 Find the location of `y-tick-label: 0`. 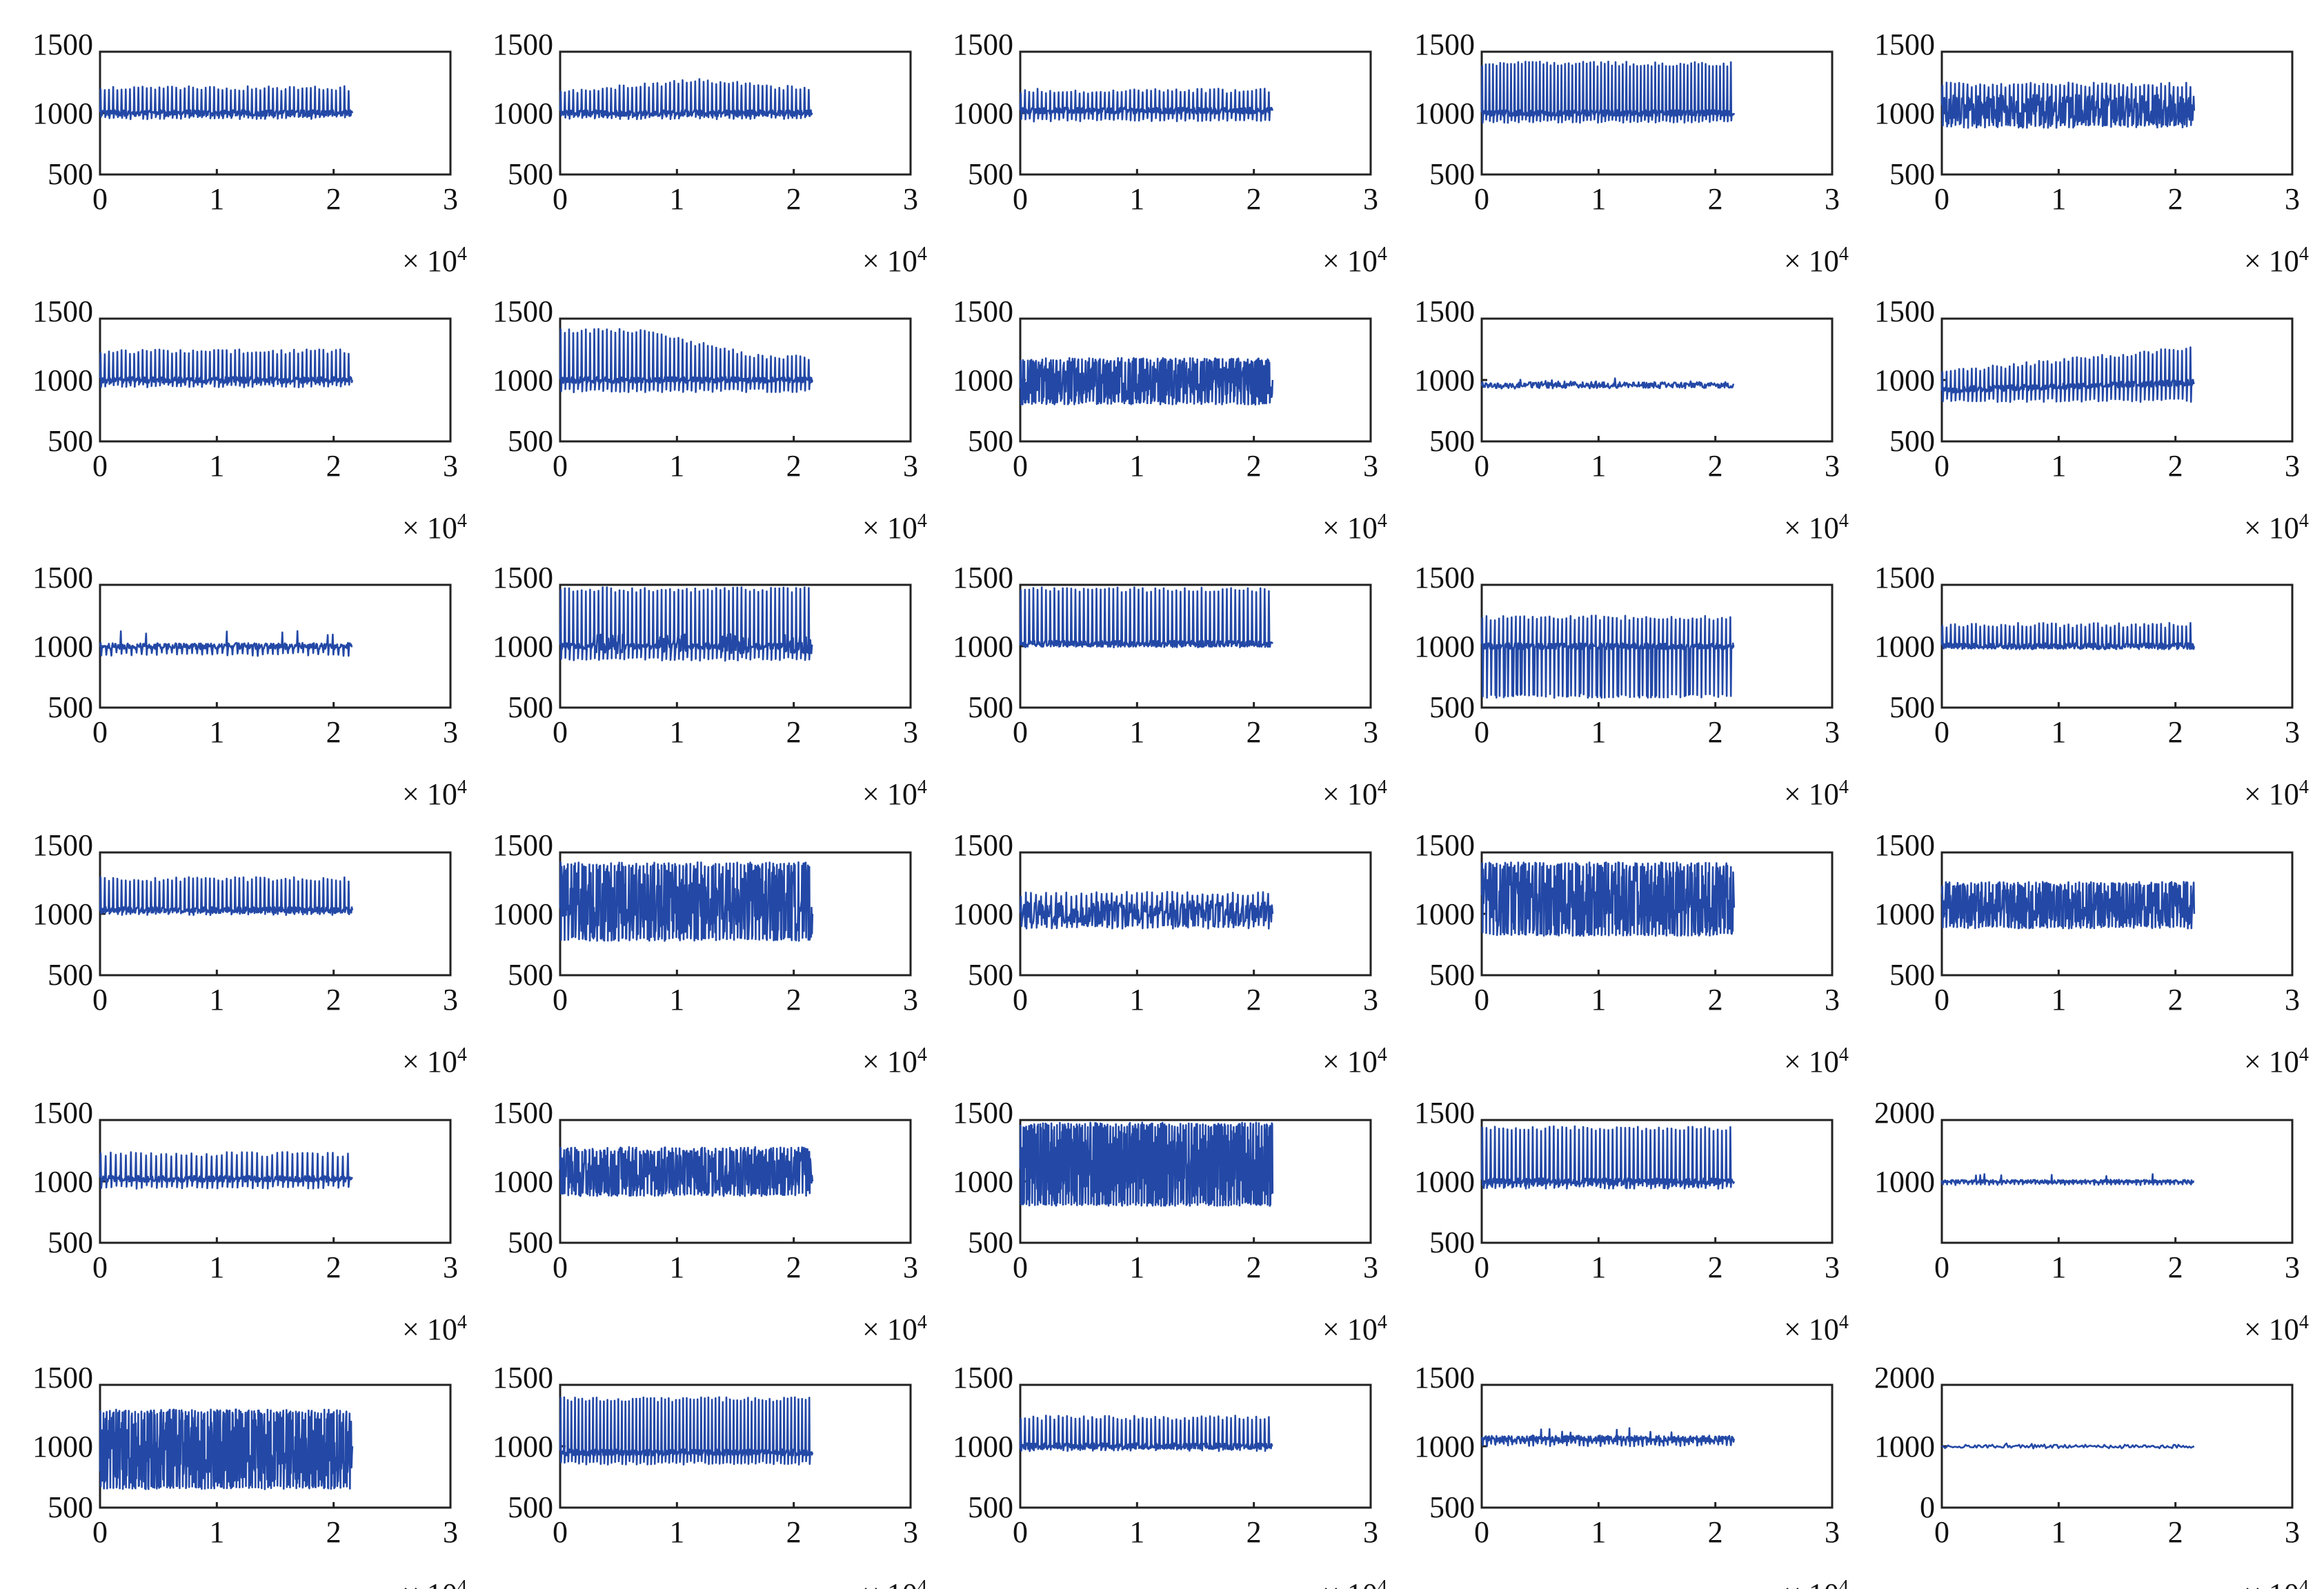

y-tick-label: 0 is located at coordinates (1928, 1507).